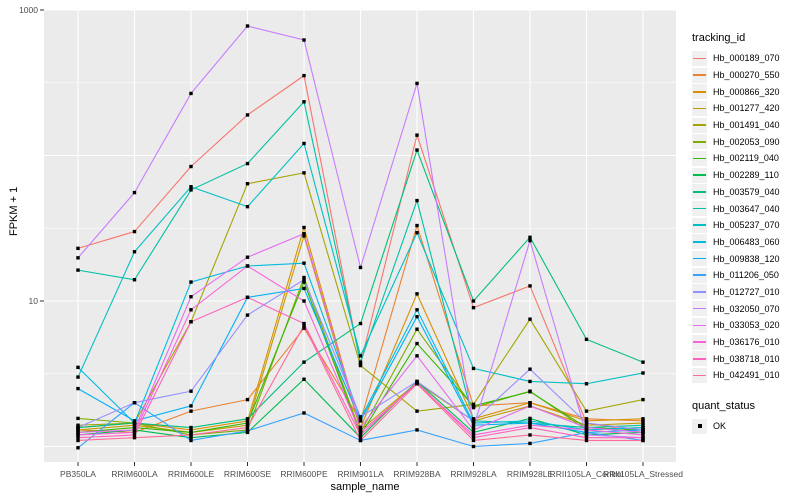  Describe the element at coordinates (746, 358) in the screenshot. I see `legend-item-label: Hb_038718_010` at that location.